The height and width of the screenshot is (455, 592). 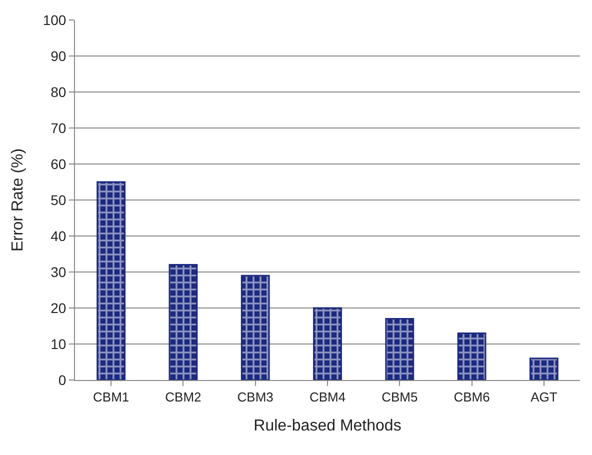 I want to click on y-axis-title: Error Rate (%), so click(x=18, y=200).